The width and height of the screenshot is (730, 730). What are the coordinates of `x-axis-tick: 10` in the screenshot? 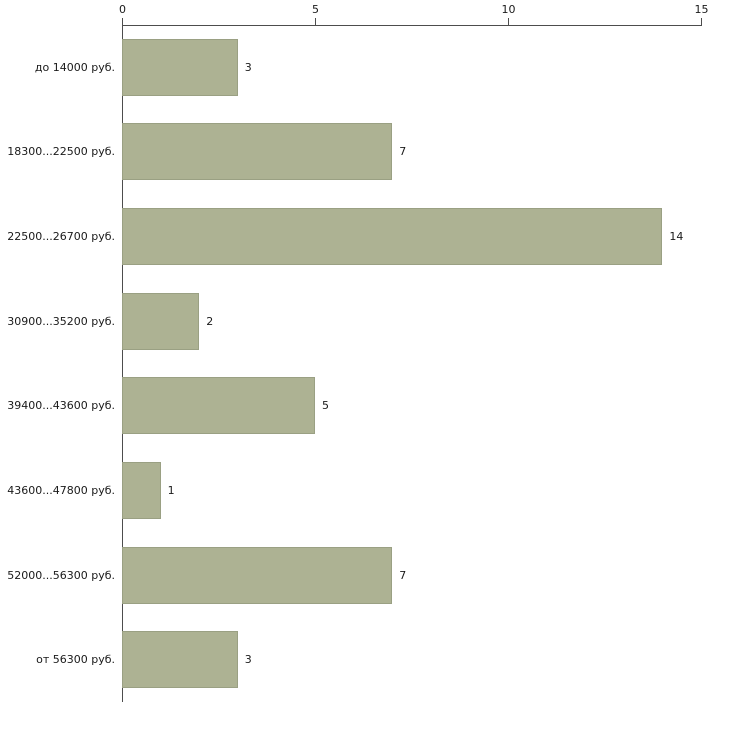 It's located at (509, 14).